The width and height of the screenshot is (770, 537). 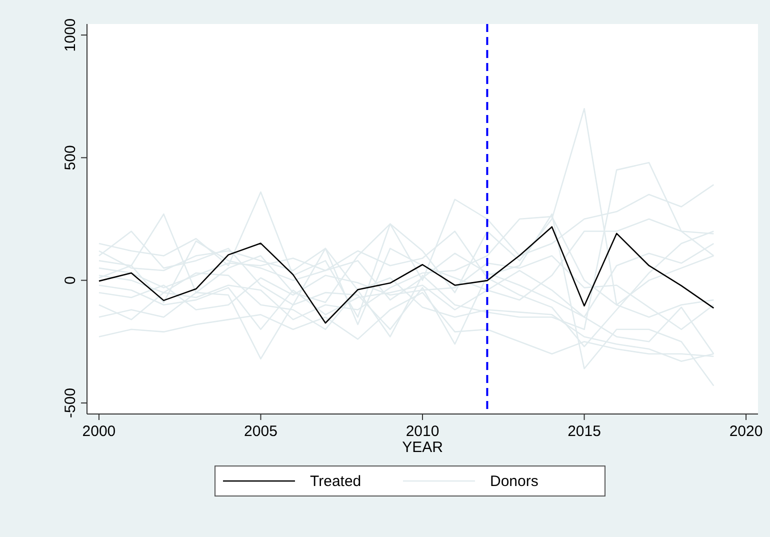 I want to click on x-tick-label: 2000, so click(x=99, y=431).